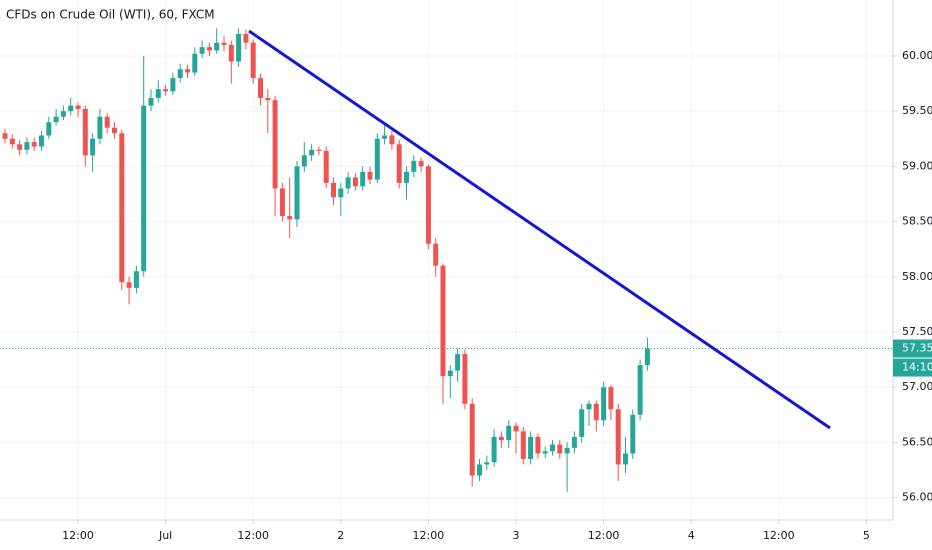 The width and height of the screenshot is (932, 550). I want to click on y-tick-label: 59.50, so click(917, 110).